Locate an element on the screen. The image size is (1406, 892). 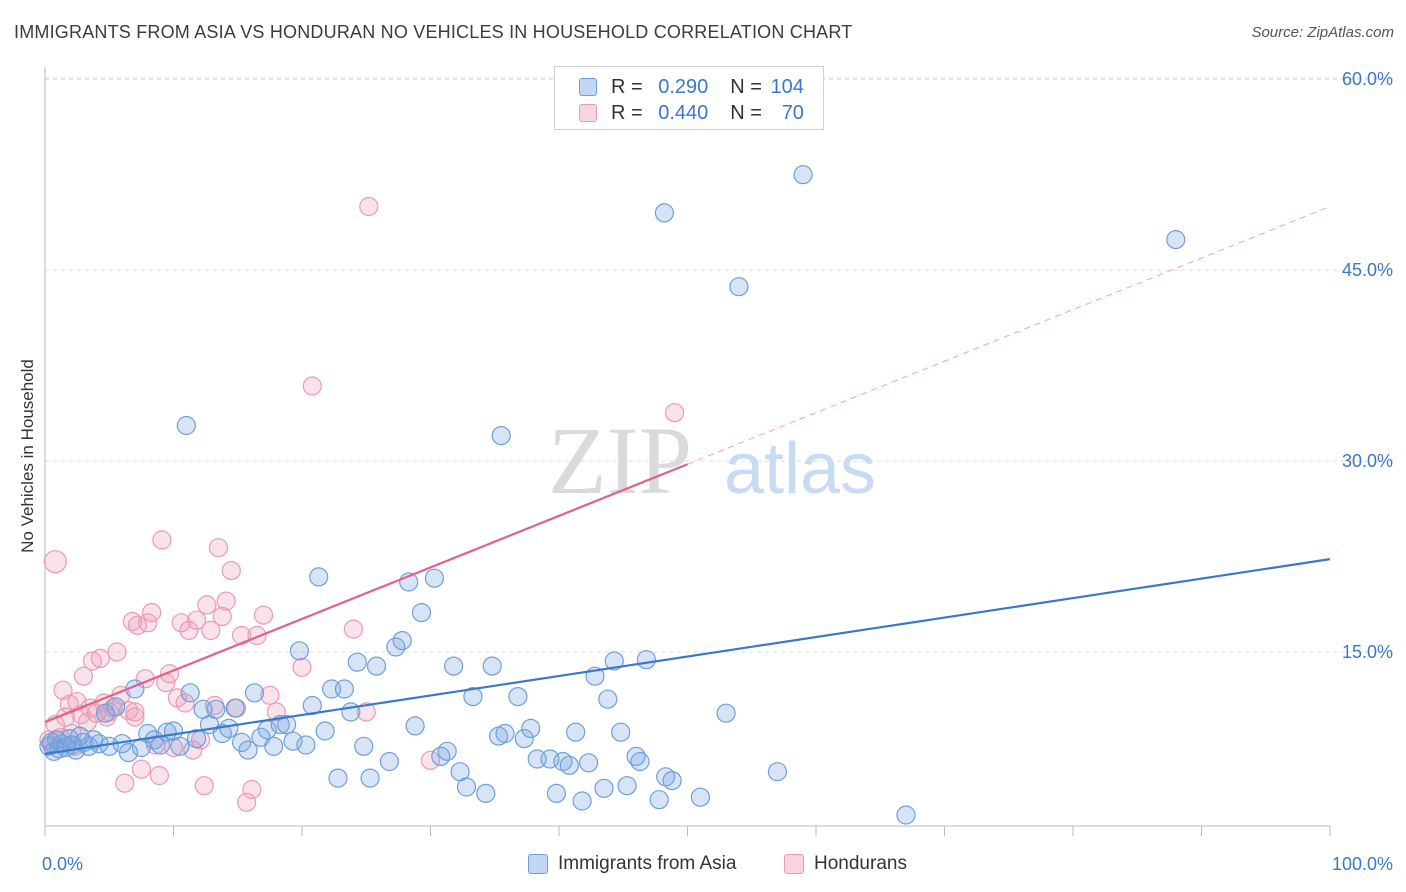
legend: R = 0.290 N = 104 R = 0.440 N = 70 is located at coordinates (689, 98).